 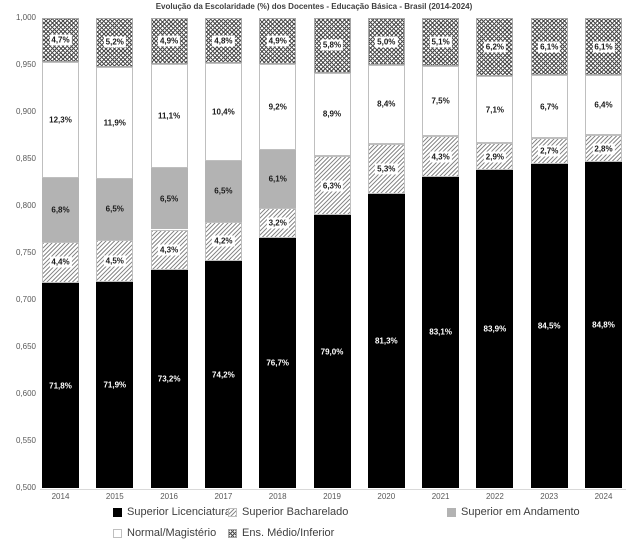 I want to click on bar-segment-label: 76,7%, so click(x=278, y=363).